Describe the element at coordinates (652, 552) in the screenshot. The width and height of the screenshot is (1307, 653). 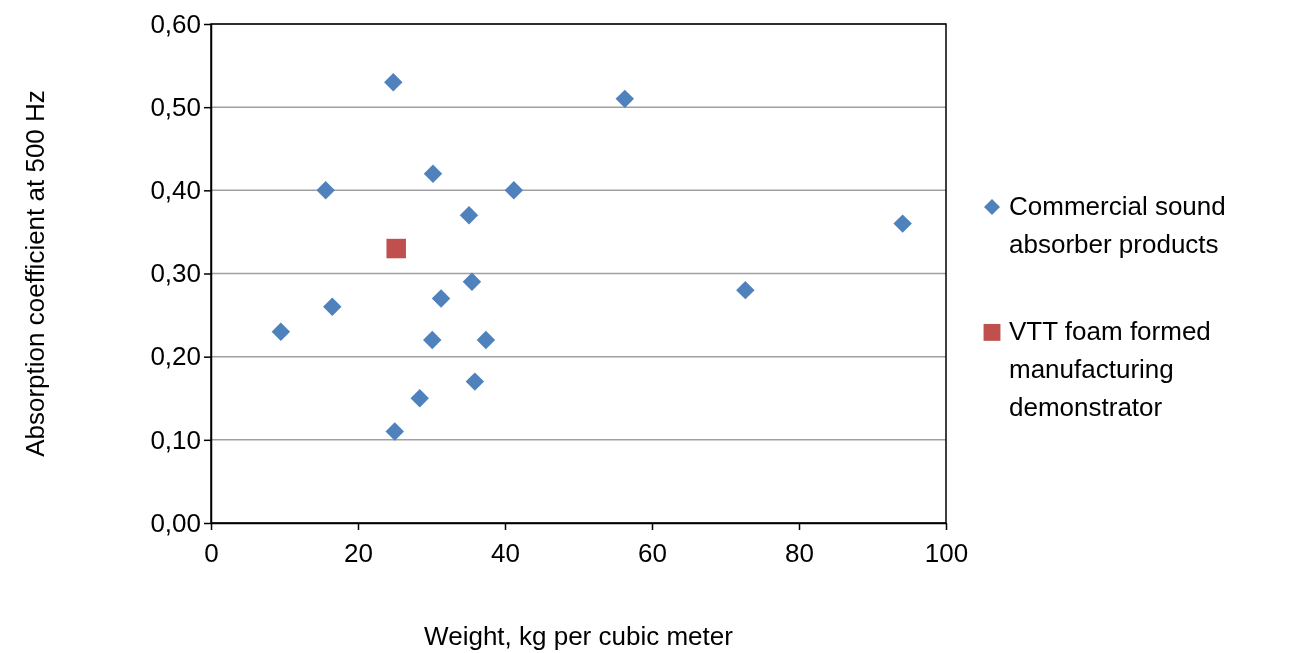
I see `x-tick-label: 60` at that location.